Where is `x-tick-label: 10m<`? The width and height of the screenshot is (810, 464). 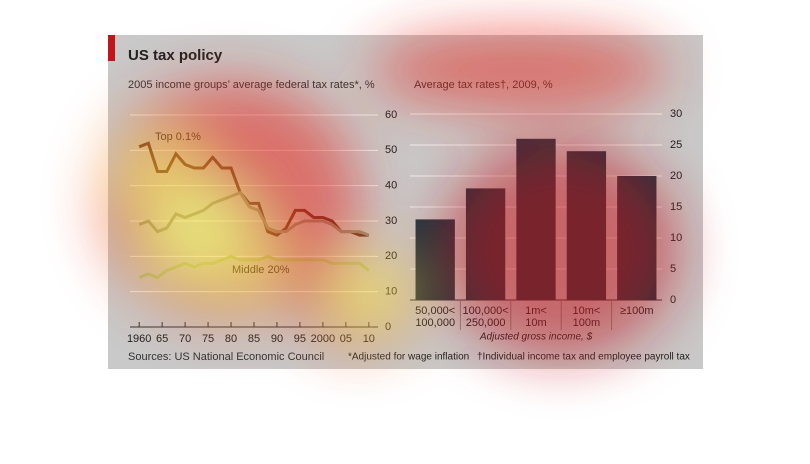 x-tick-label: 10m< is located at coordinates (586, 311).